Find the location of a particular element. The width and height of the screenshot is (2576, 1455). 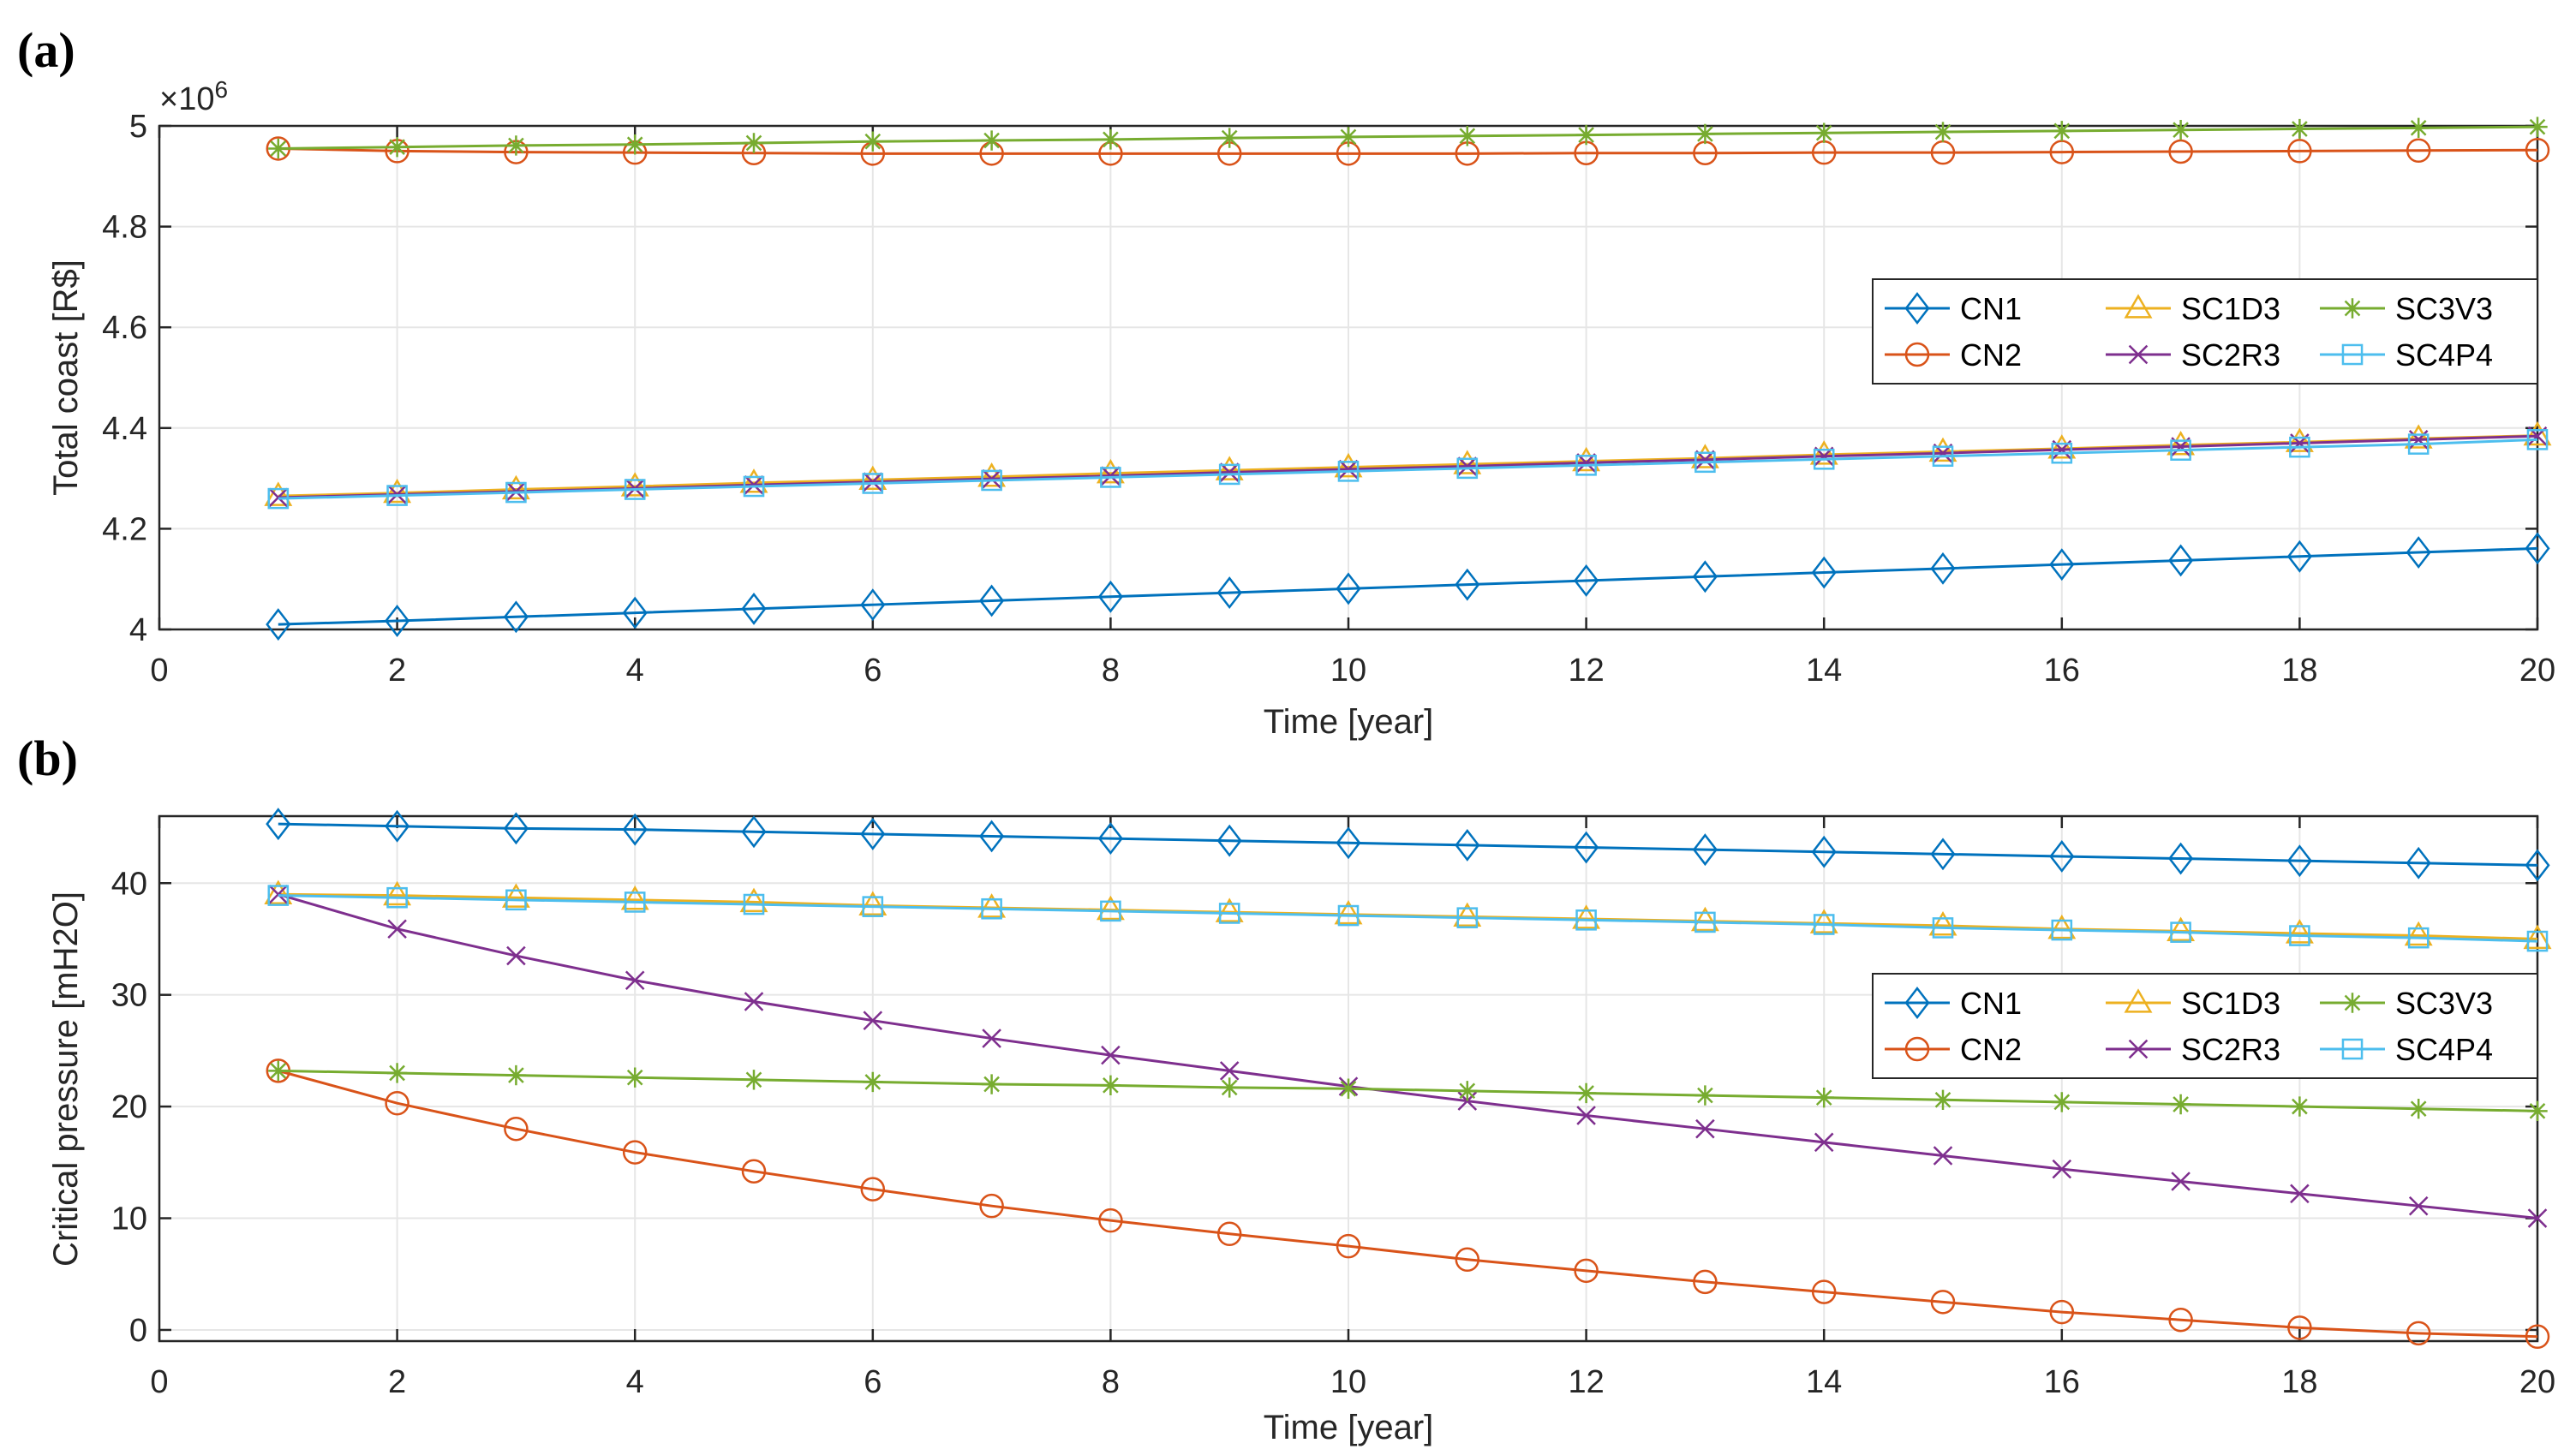

panel-b-legend-label-SC2R3: SC2R3 is located at coordinates (2231, 1049).